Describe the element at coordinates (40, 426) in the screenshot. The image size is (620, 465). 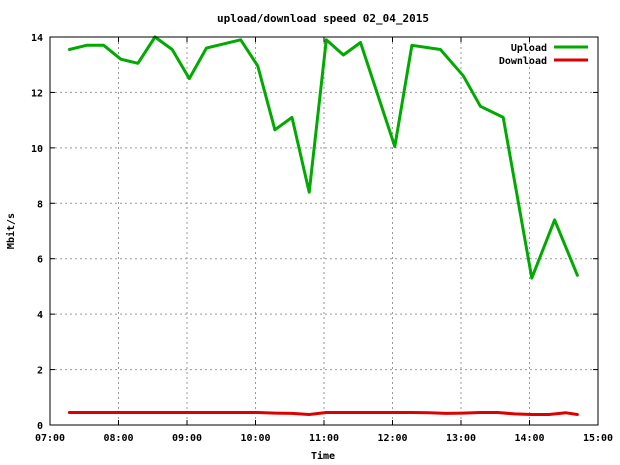
I see `y-tick-label: 0` at that location.